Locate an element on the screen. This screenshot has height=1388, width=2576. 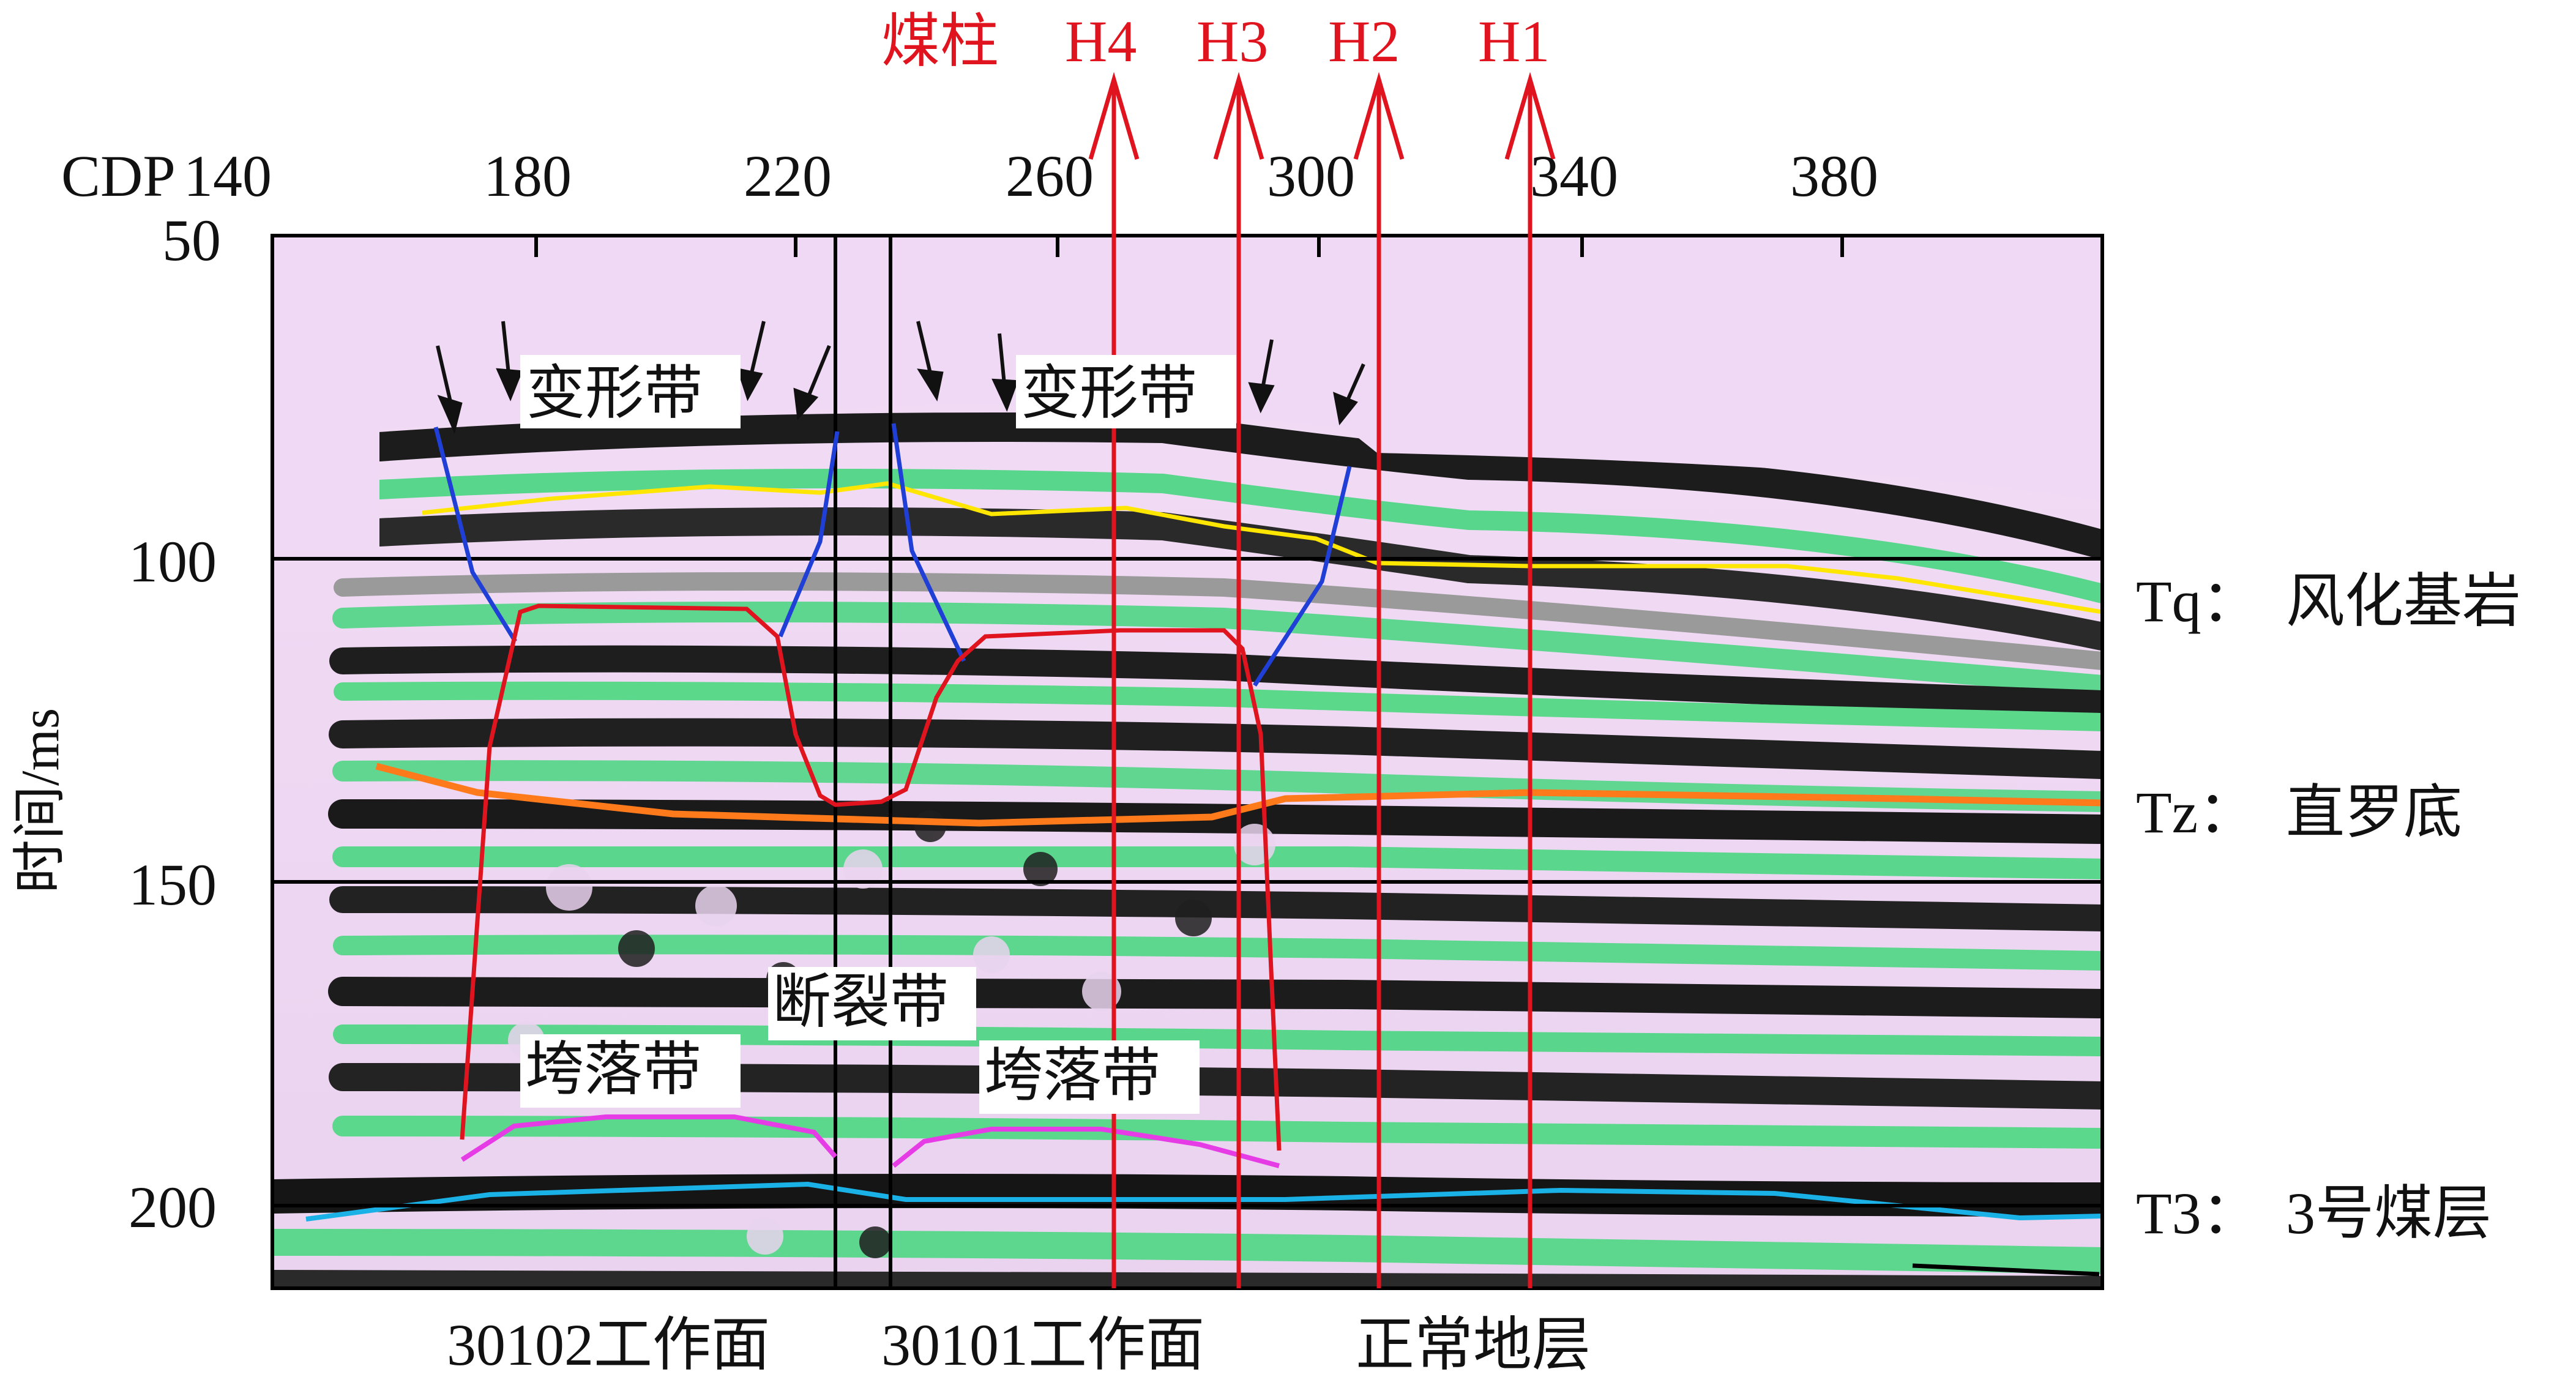
small-event-segment is located at coordinates (2006, 1270).